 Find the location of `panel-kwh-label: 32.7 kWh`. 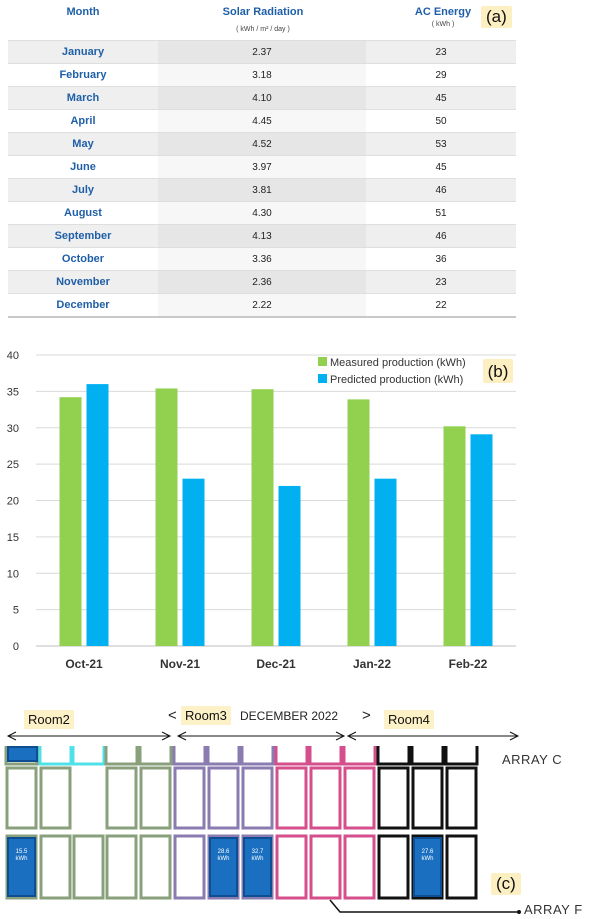

panel-kwh-label: 32.7 kWh is located at coordinates (257, 855).